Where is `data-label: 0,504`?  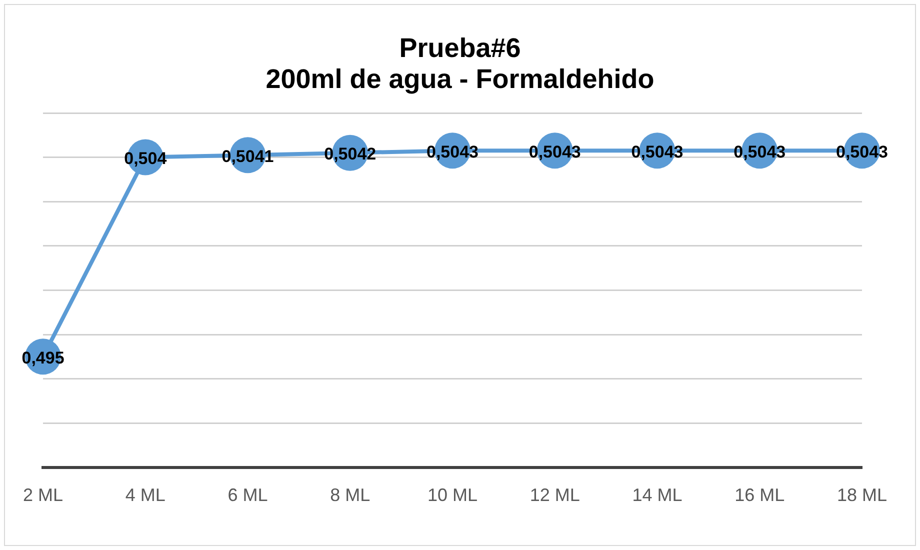
data-label: 0,504 is located at coordinates (146, 158).